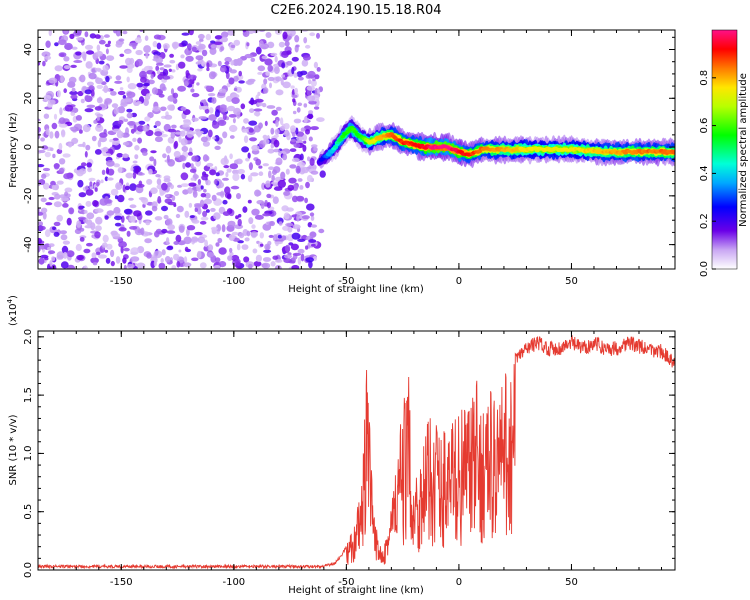  Describe the element at coordinates (336, 147) in the screenshot. I see `ridge-sample` at that location.